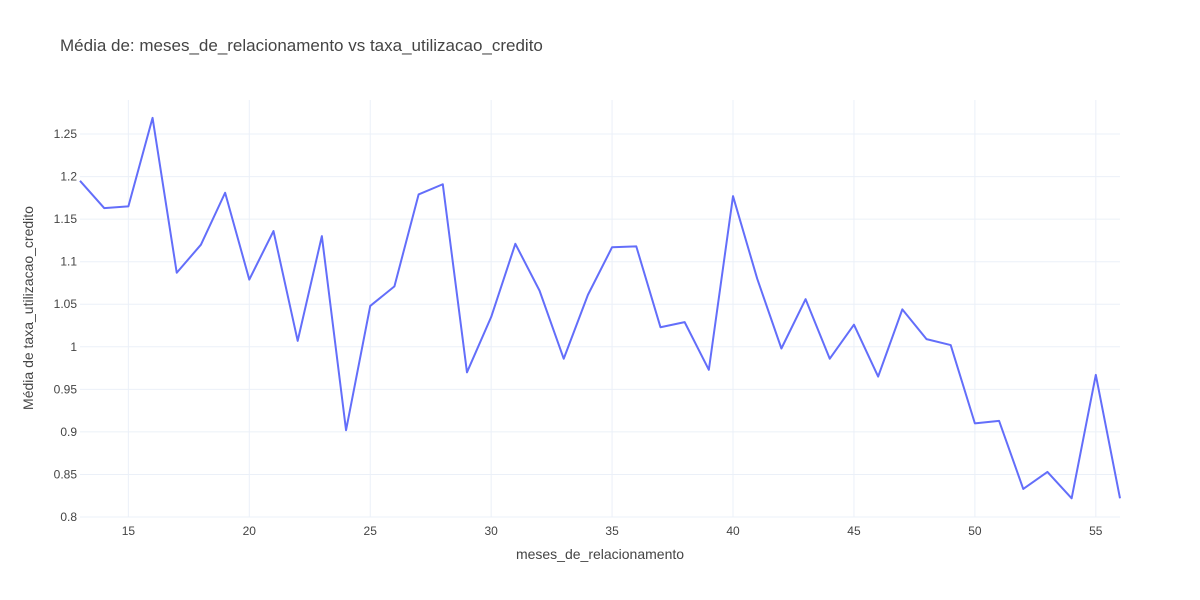 Image resolution: width=1200 pixels, height=600 pixels. I want to click on y-axis-label: Média de taxa_utilizacao_credito, so click(28, 308).